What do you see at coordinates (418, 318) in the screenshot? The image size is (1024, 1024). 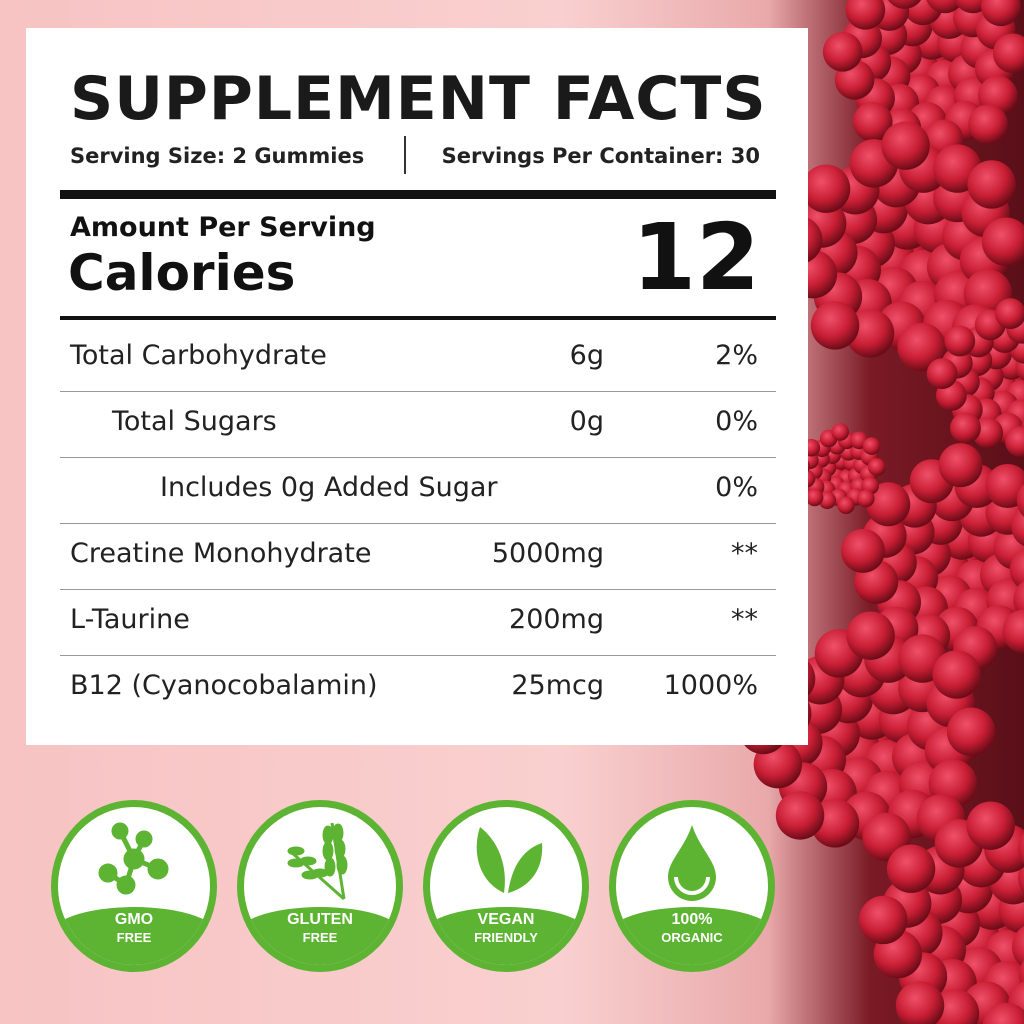 I see `divider-medium` at bounding box center [418, 318].